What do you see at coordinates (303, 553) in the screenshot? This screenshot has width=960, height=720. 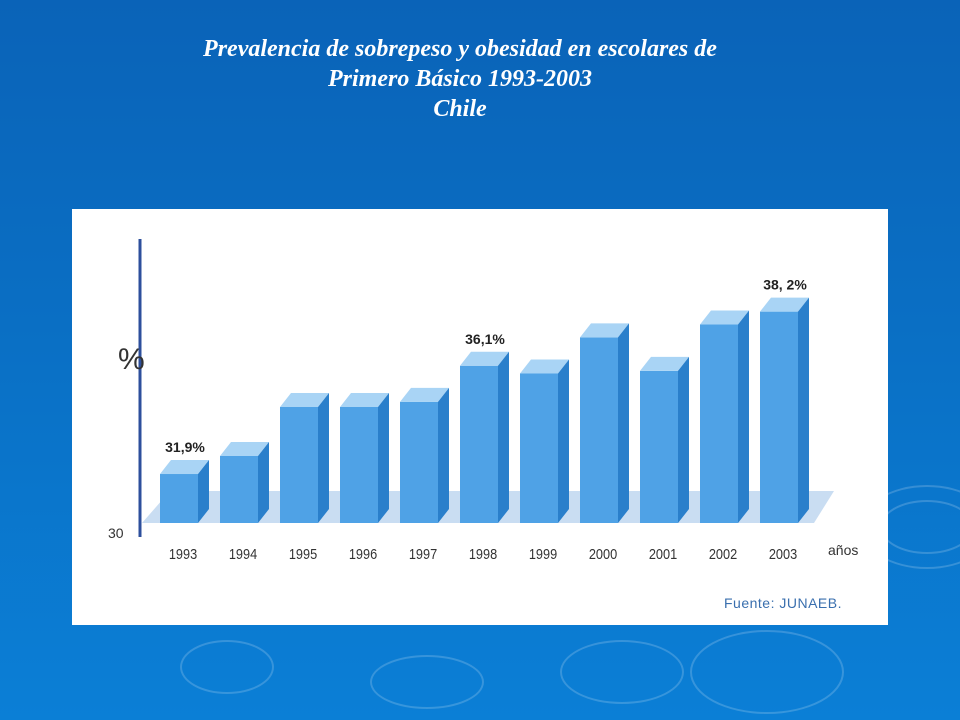 I see `x-tick-label: 1995` at bounding box center [303, 553].